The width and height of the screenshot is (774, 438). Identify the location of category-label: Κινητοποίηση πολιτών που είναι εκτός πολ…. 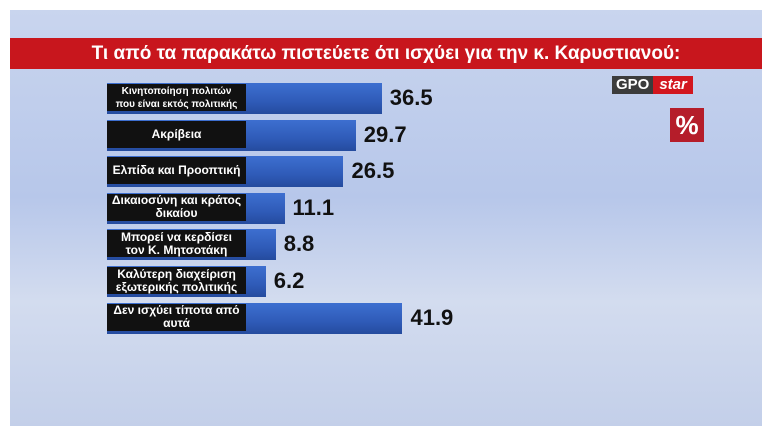
(176, 97).